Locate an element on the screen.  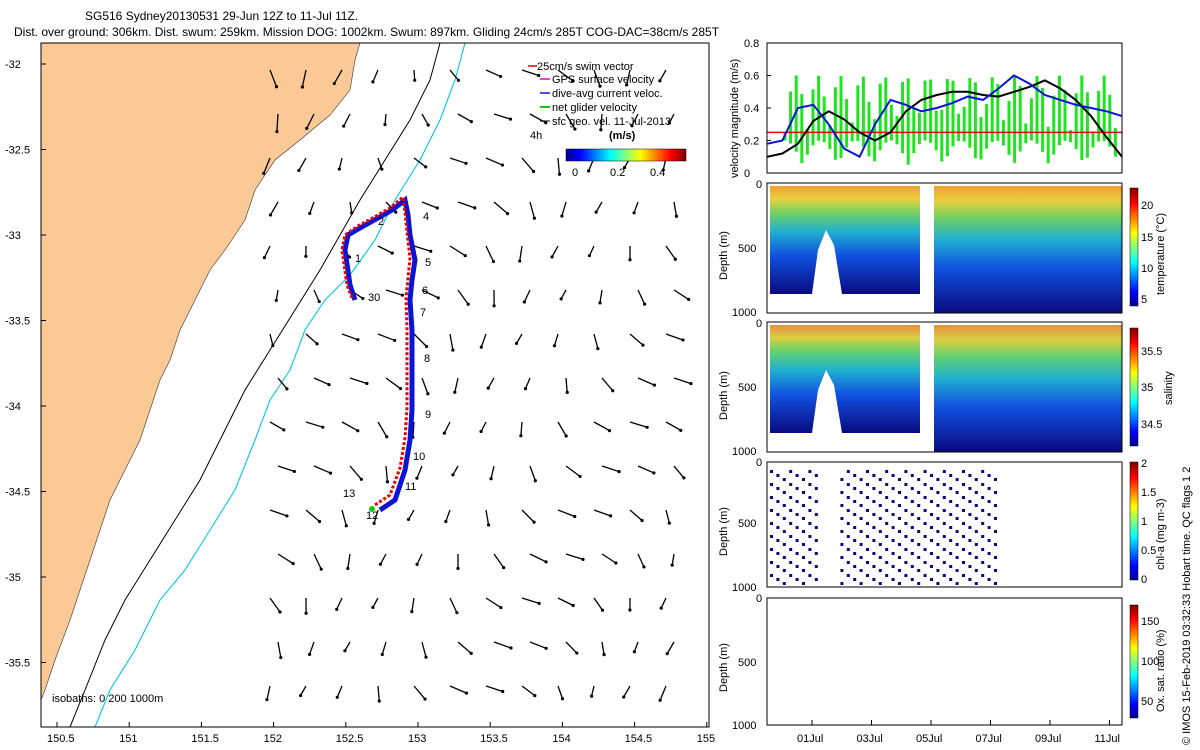
glider-track is located at coordinates (379, 353).